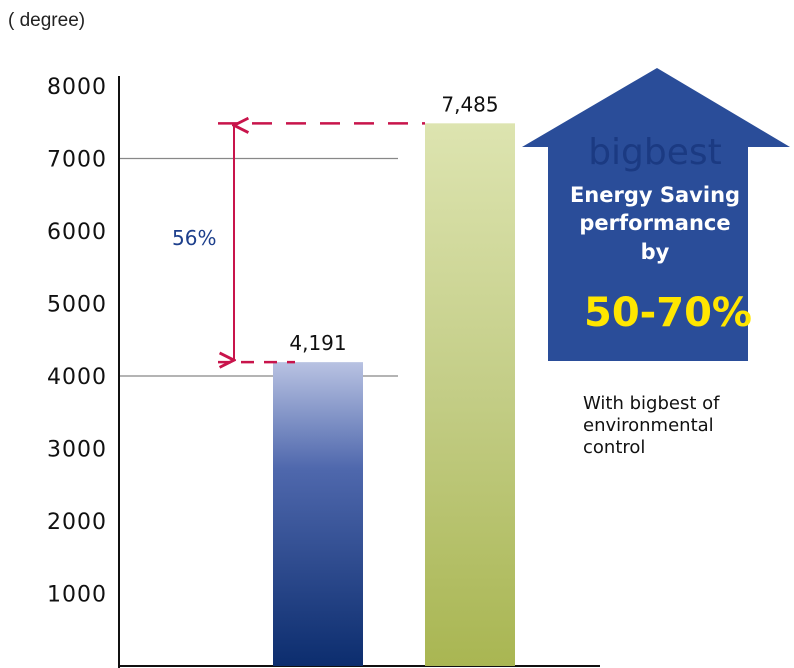 This screenshot has height=668, width=794. Describe the element at coordinates (77, 232) in the screenshot. I see `y-tick-label-6000: 6000` at that location.